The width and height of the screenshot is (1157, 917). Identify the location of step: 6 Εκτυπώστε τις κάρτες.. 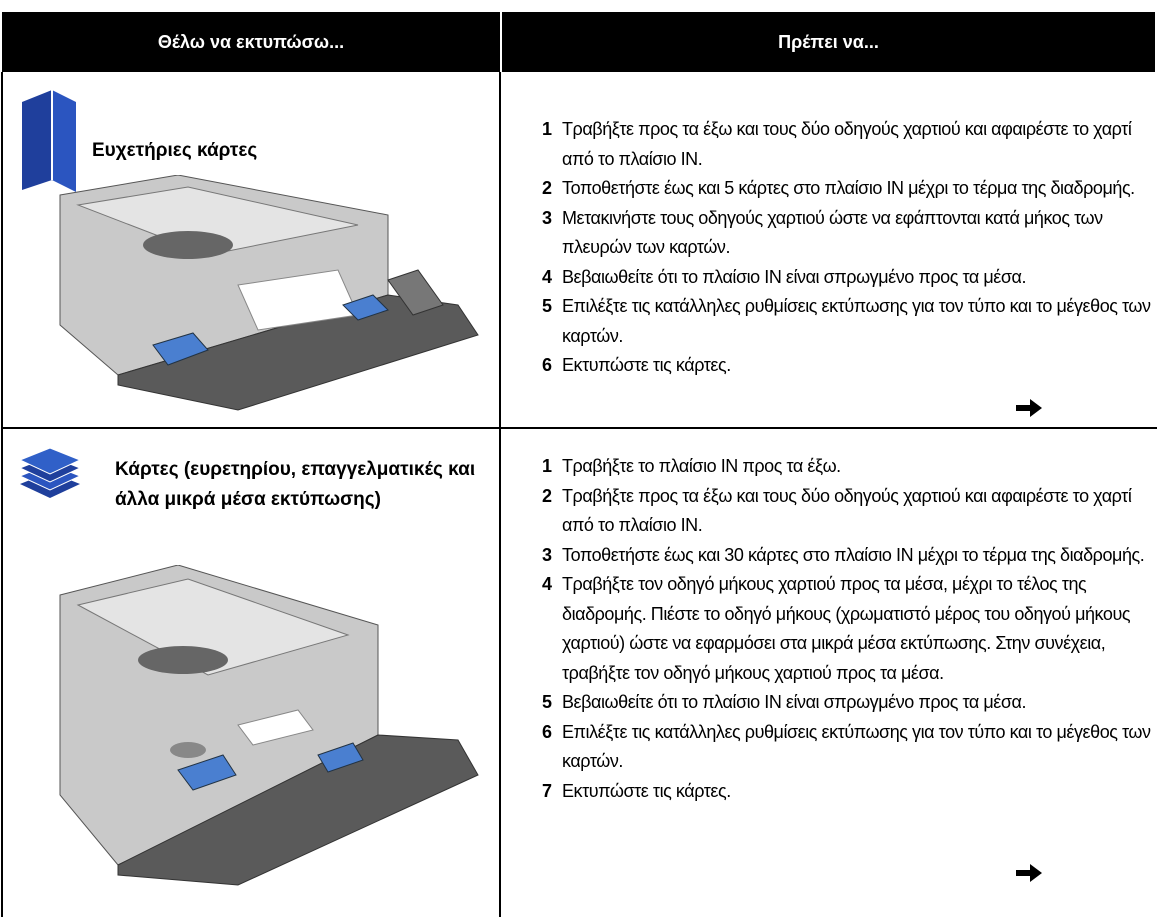
(847, 366).